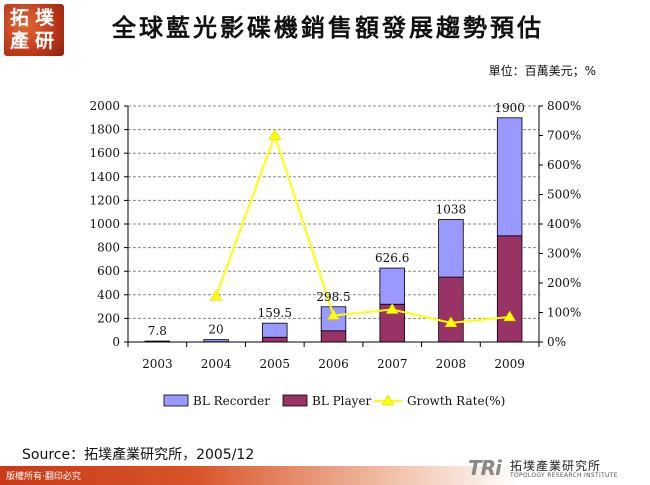 This screenshot has width=650, height=485. I want to click on legend-label-bl-recorder: BL Recorder, so click(231, 401).